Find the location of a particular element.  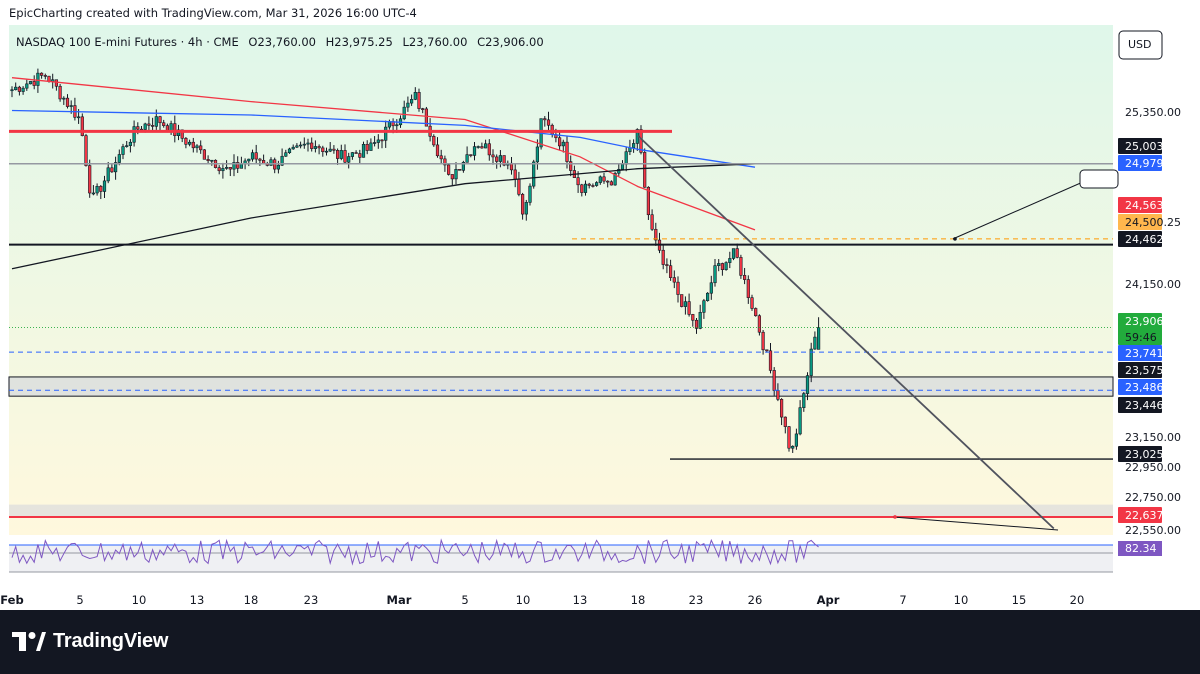

price-badge: 24,979.39 is located at coordinates (1149, 163).